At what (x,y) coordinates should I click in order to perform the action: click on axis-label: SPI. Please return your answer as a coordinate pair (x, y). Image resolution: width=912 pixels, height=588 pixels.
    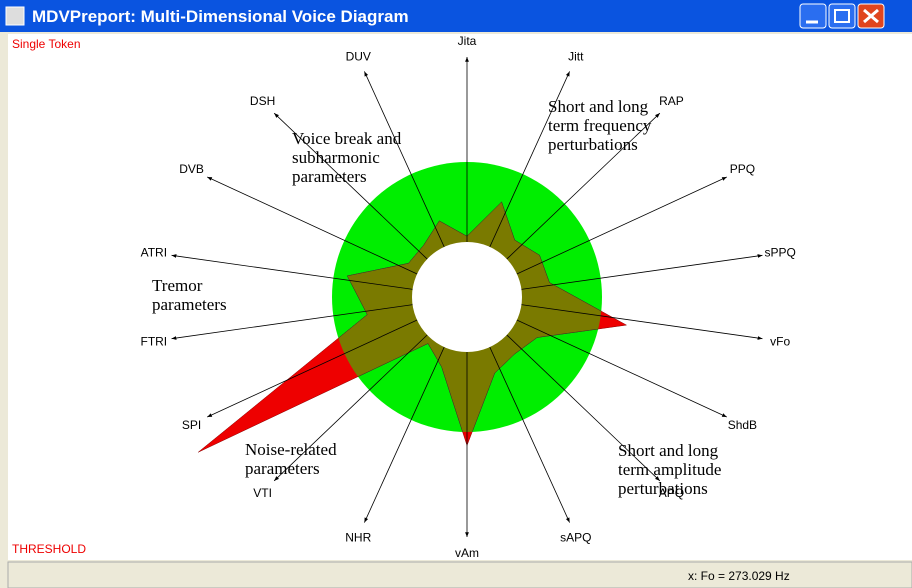
    Looking at the image, I should click on (191, 425).